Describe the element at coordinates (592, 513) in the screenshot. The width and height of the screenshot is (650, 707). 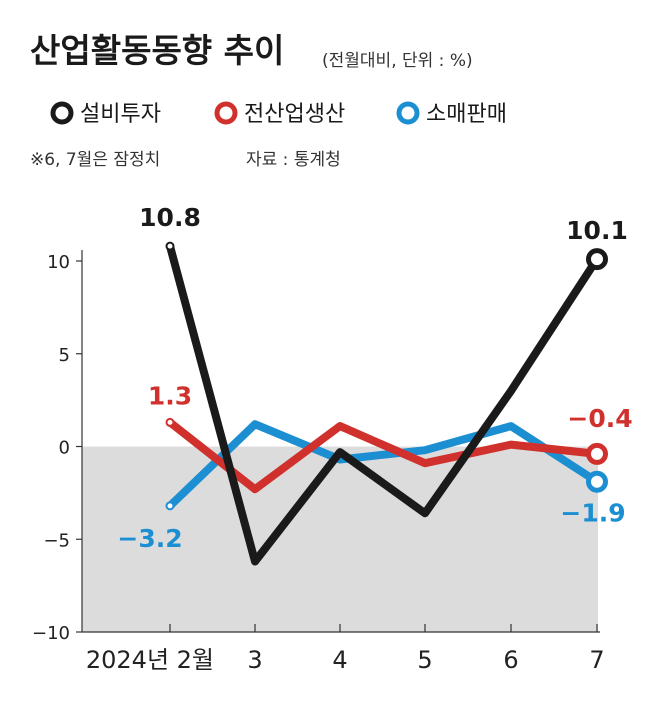
I see `data-label-소매판매: −1.9` at that location.